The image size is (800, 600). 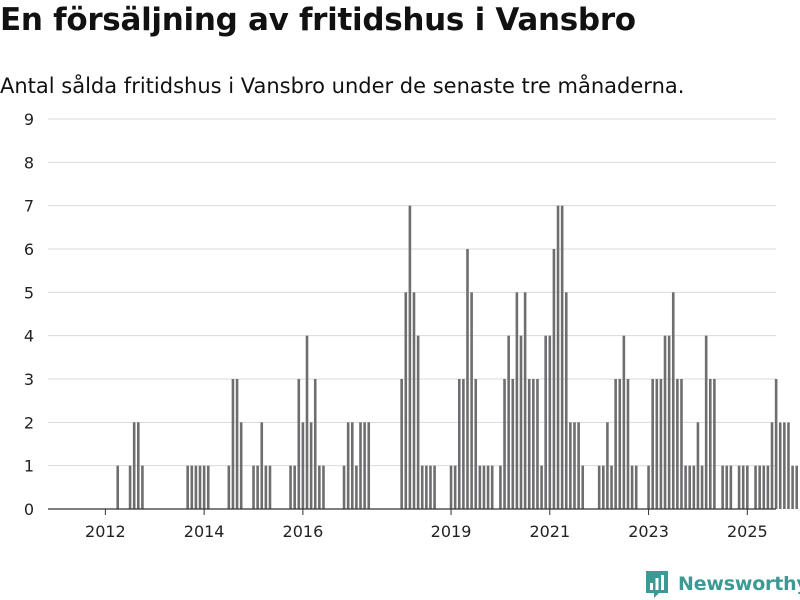 I want to click on x-tick-label: 2021, so click(x=549, y=531).